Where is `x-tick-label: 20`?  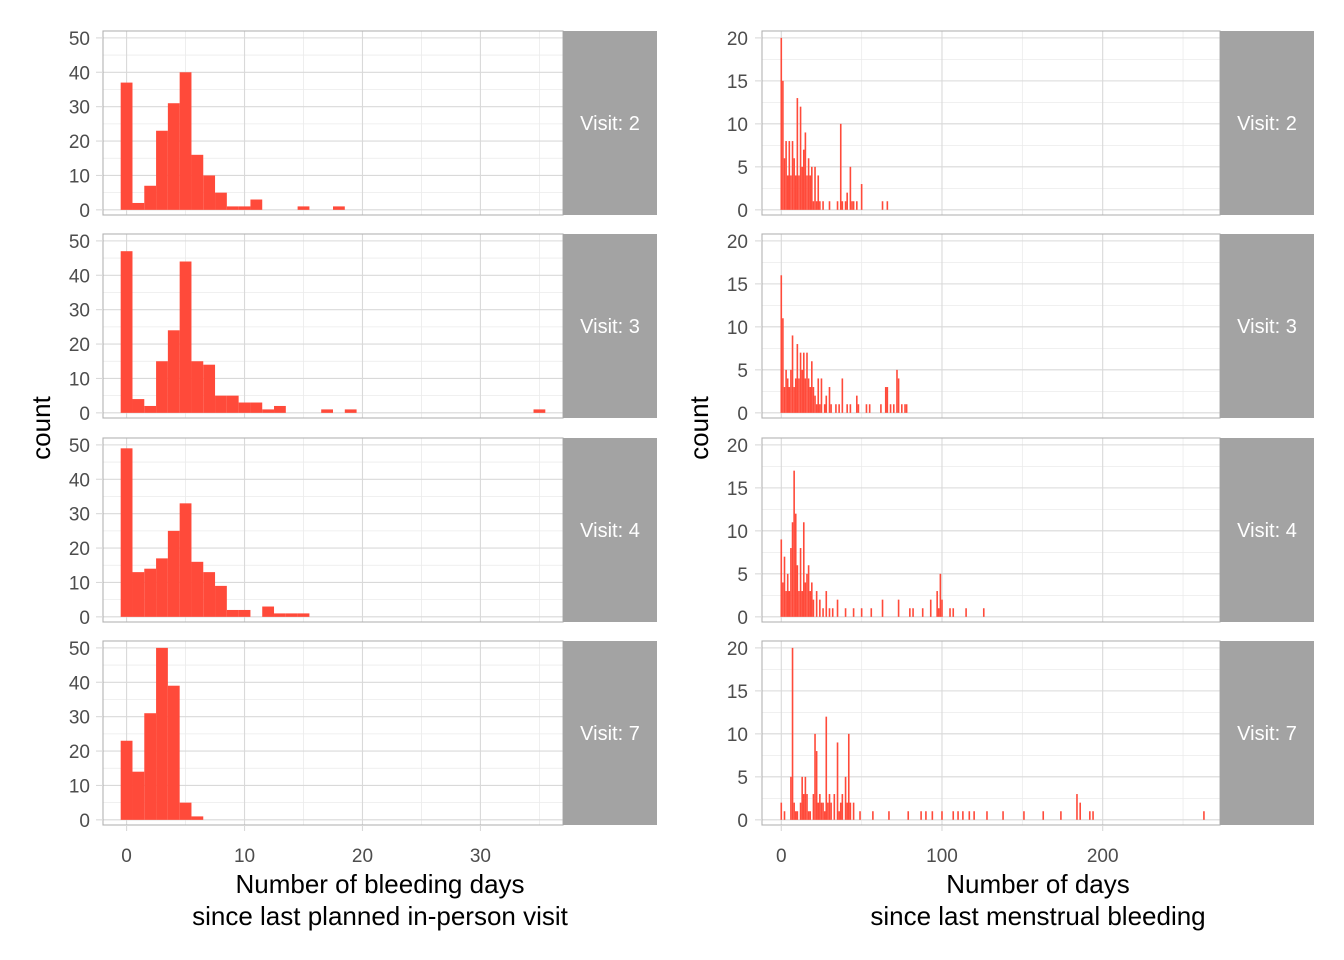 x-tick-label: 20 is located at coordinates (362, 856).